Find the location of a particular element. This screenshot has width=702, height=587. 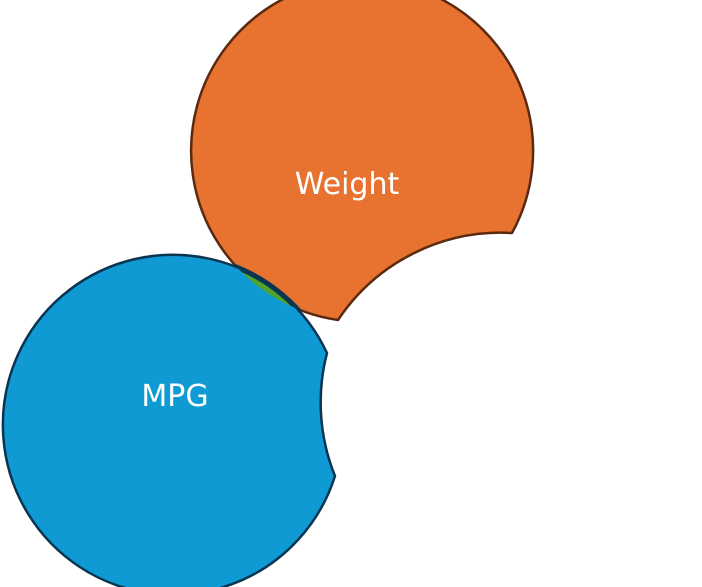

mpg-label: MPG is located at coordinates (174, 396).